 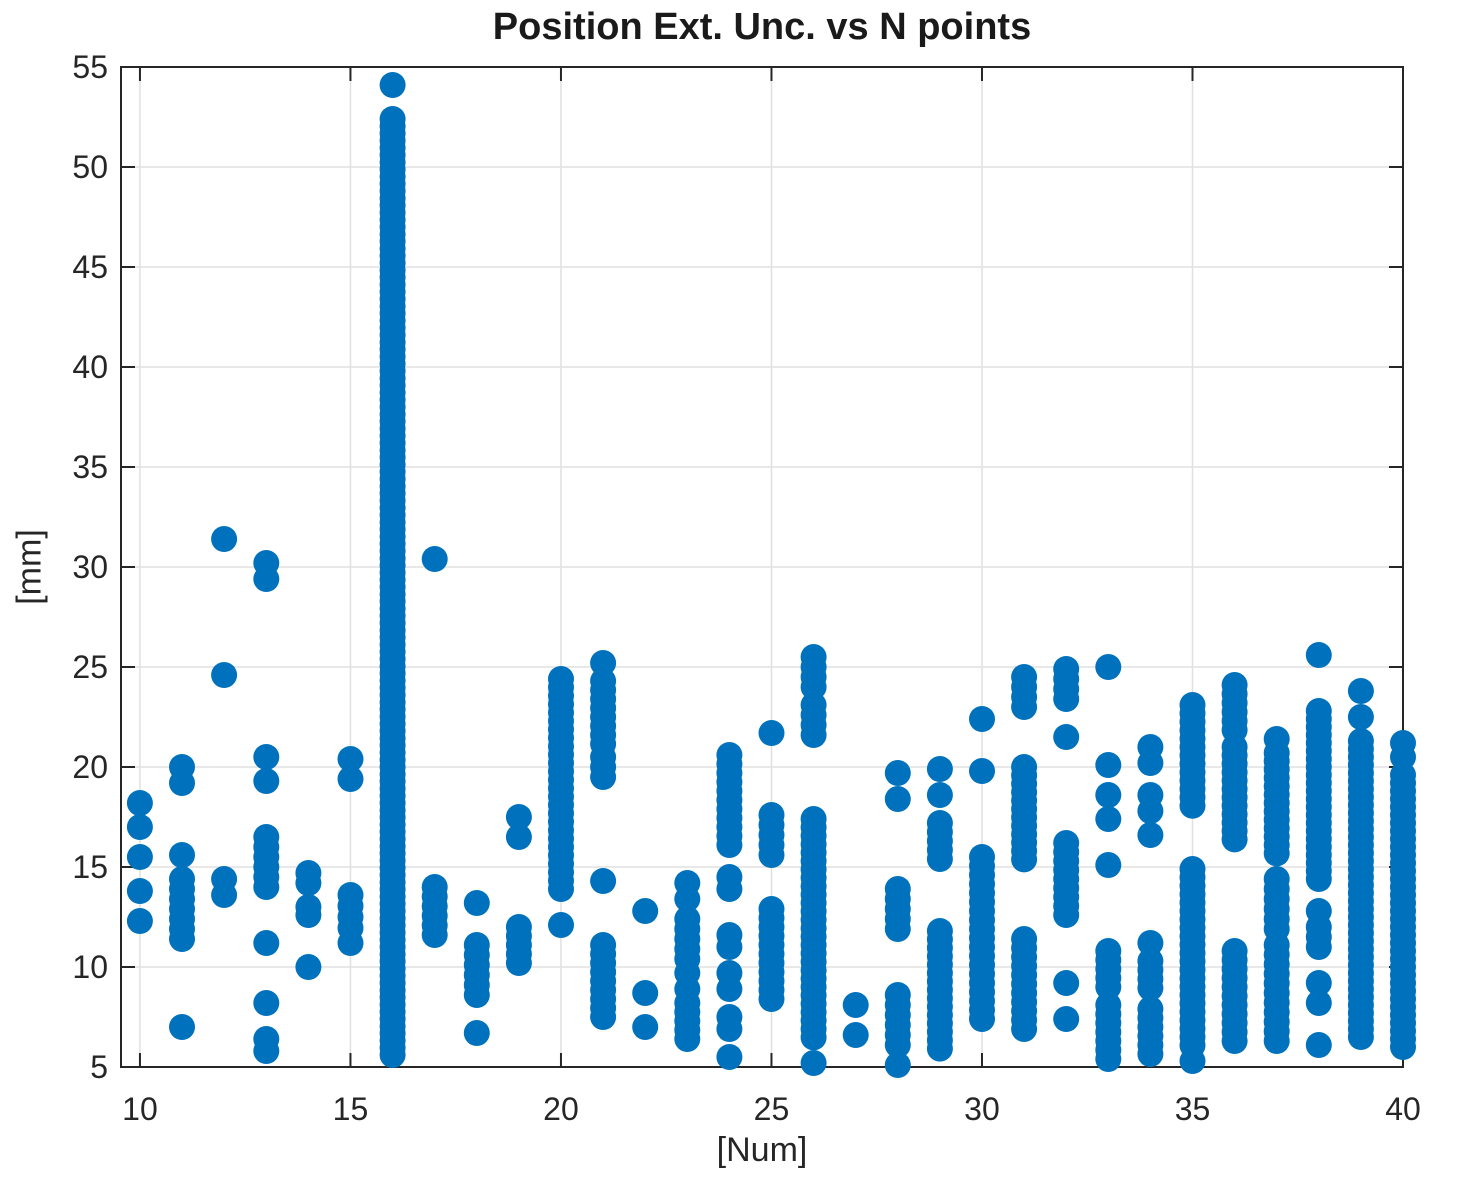 I want to click on svg-text: 35, so click(x=1193, y=1109).